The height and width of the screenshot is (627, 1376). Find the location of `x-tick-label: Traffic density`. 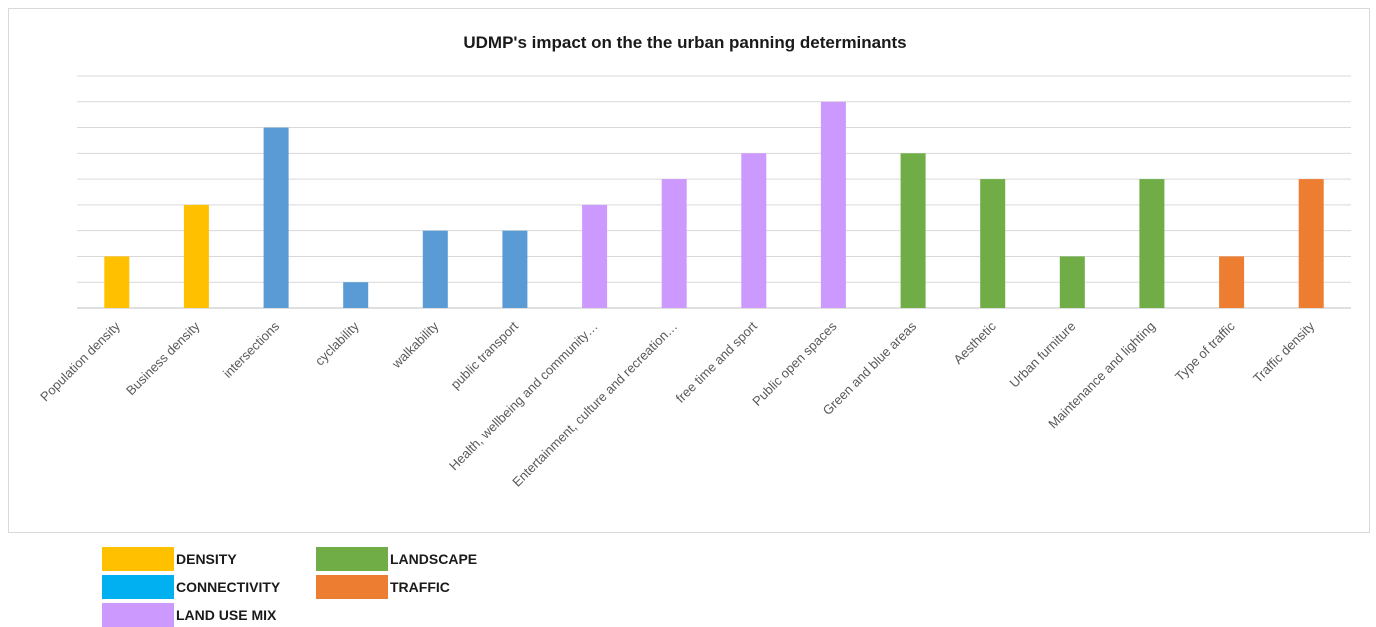

x-tick-label: Traffic density is located at coordinates (1284, 352).